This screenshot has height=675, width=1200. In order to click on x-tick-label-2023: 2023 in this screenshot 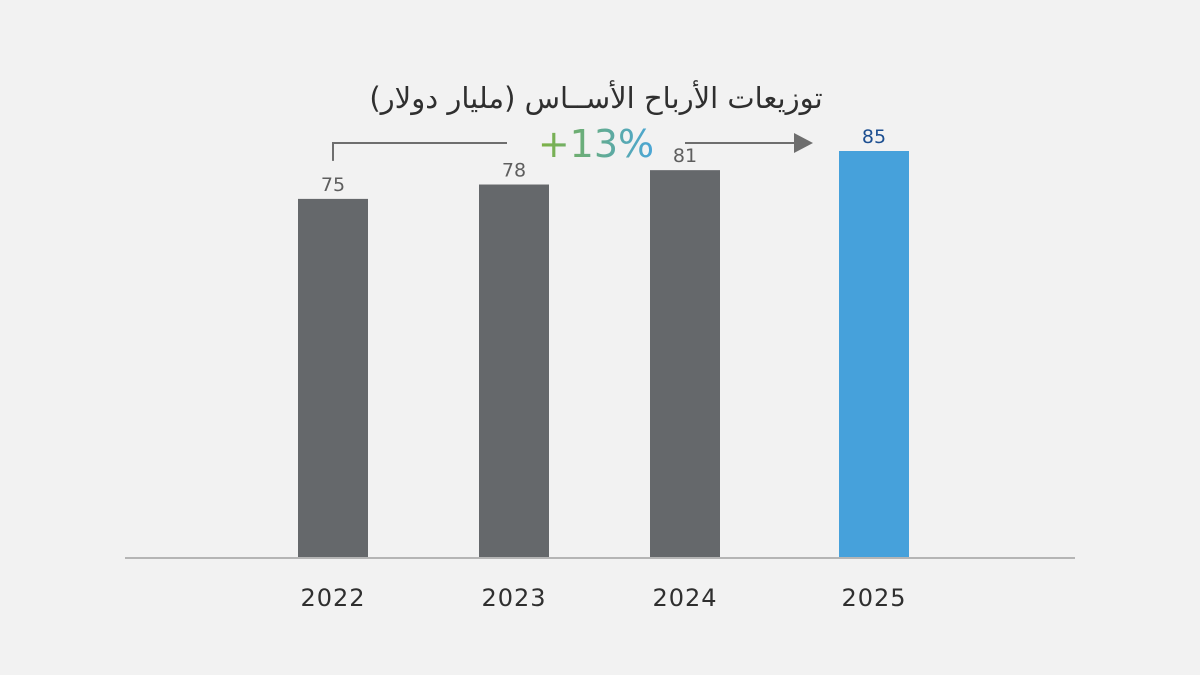, I will do `click(513, 598)`.